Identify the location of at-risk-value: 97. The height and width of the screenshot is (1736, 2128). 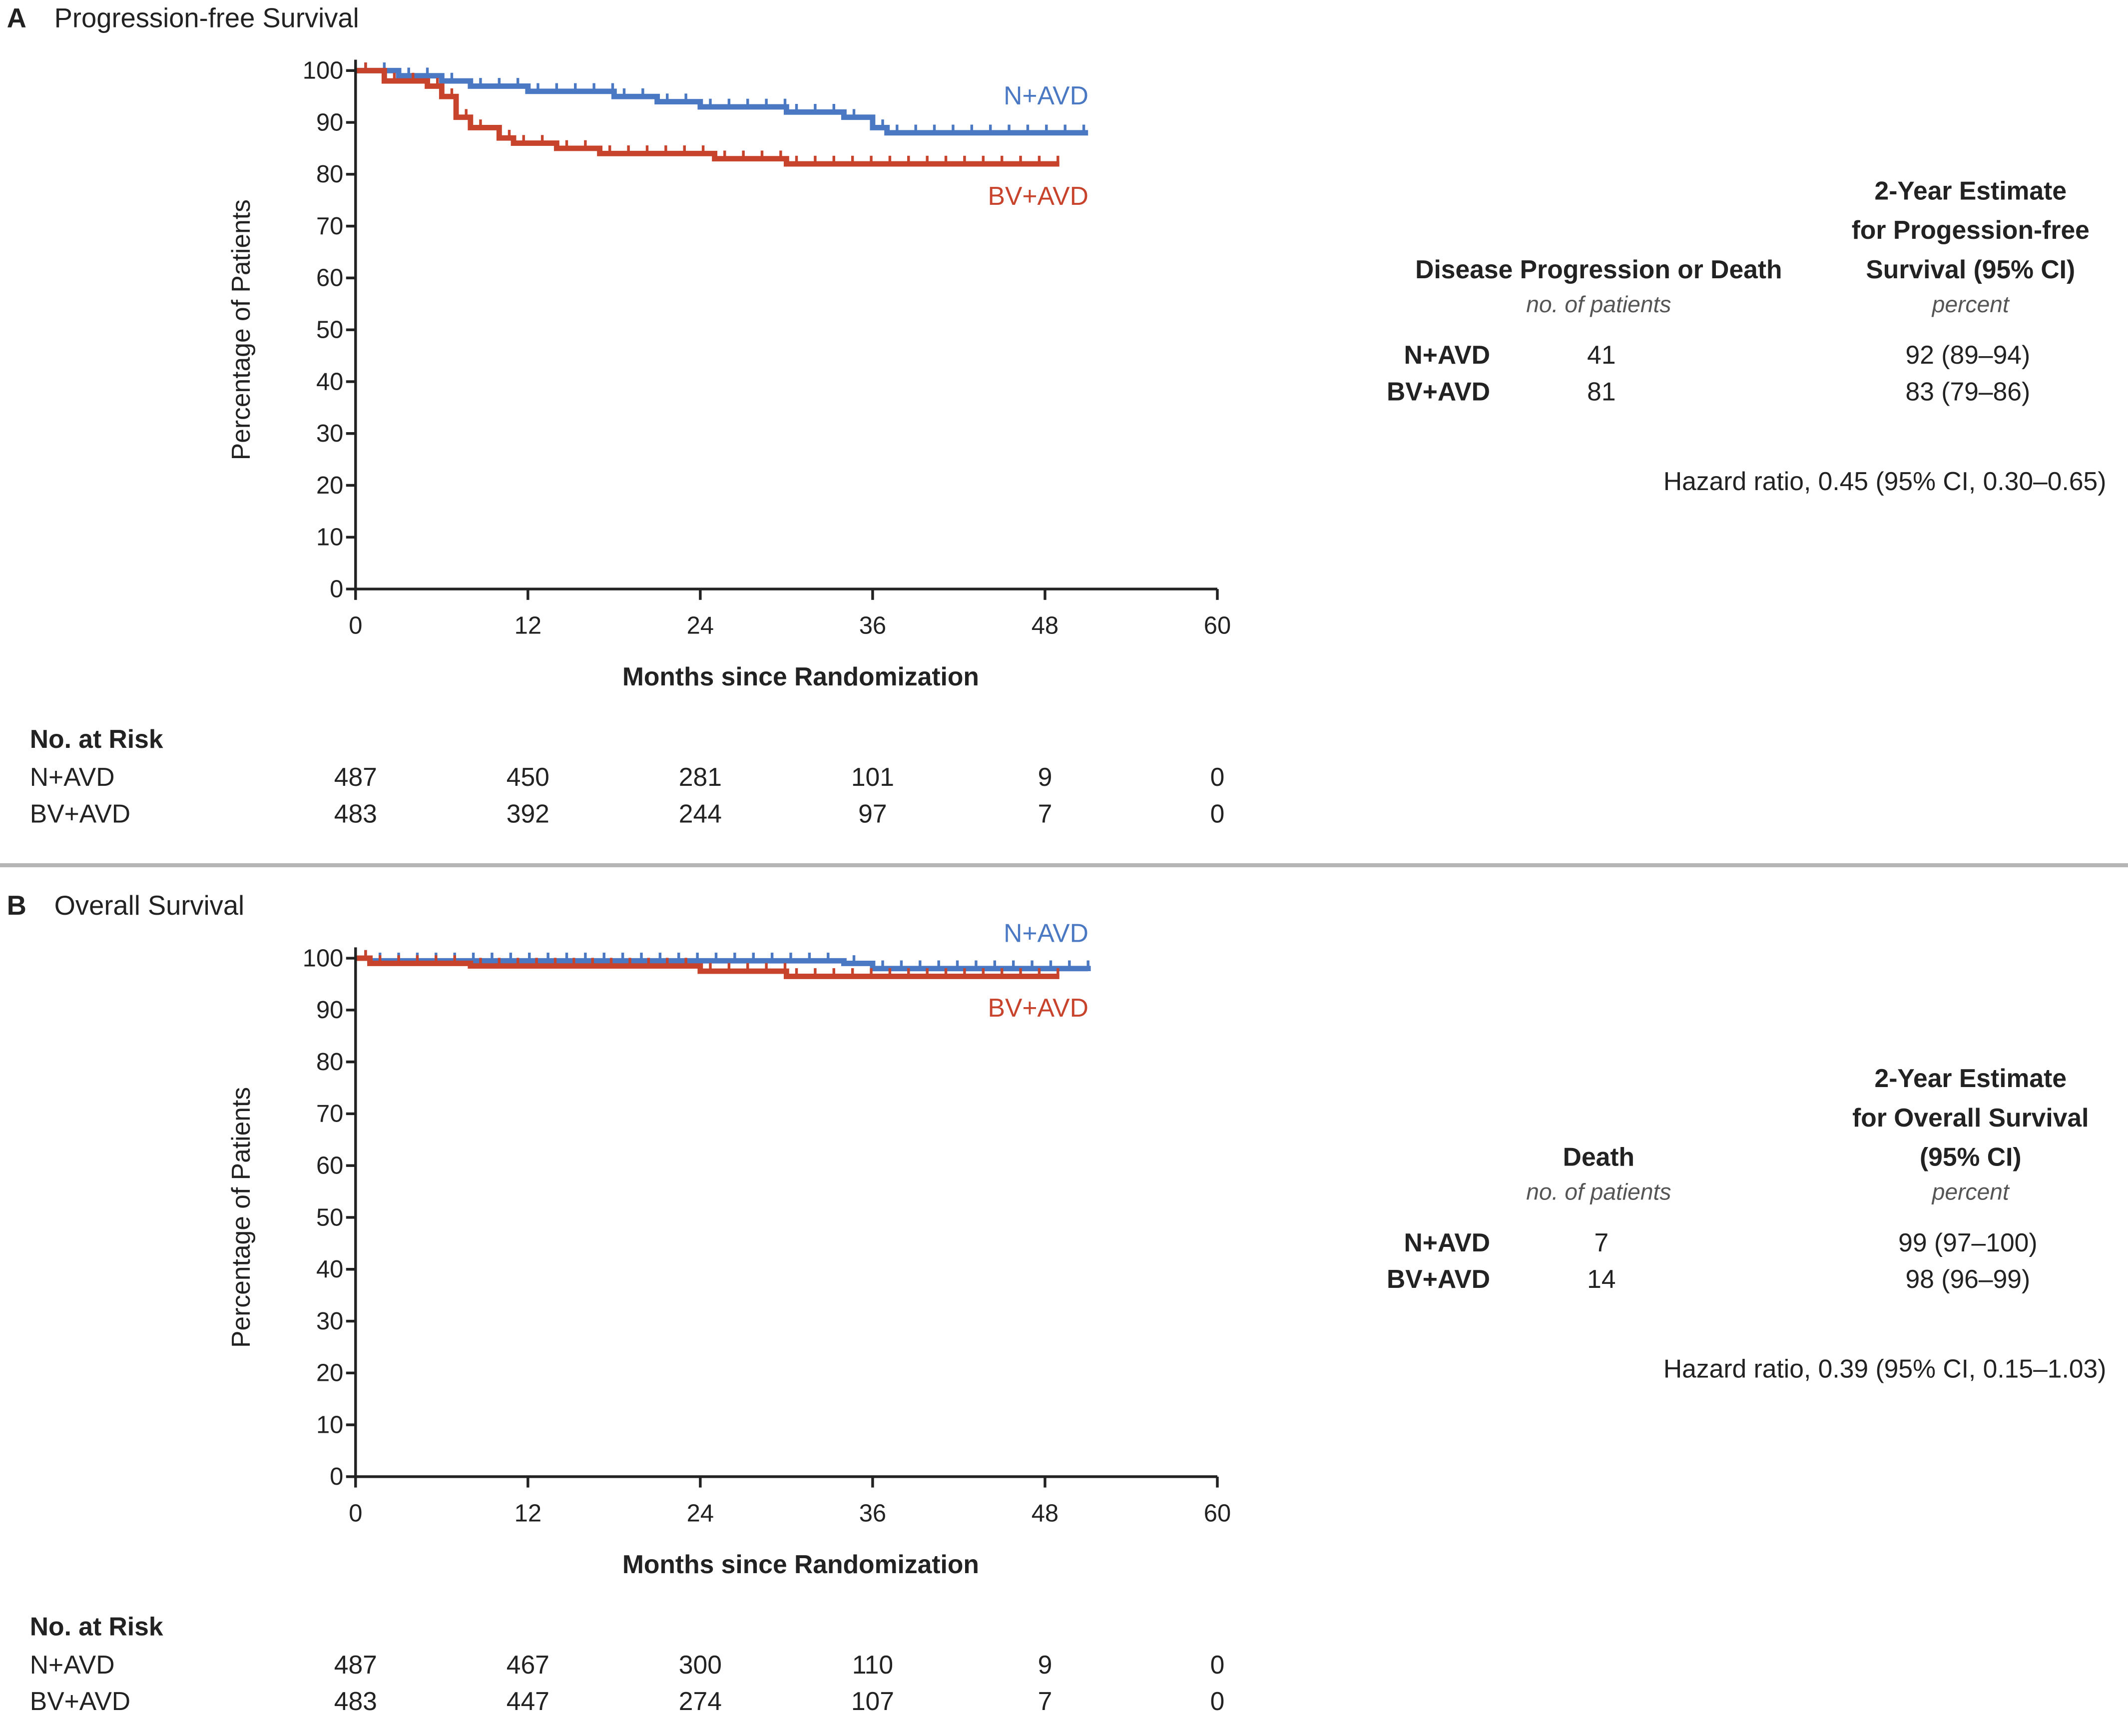
(873, 814).